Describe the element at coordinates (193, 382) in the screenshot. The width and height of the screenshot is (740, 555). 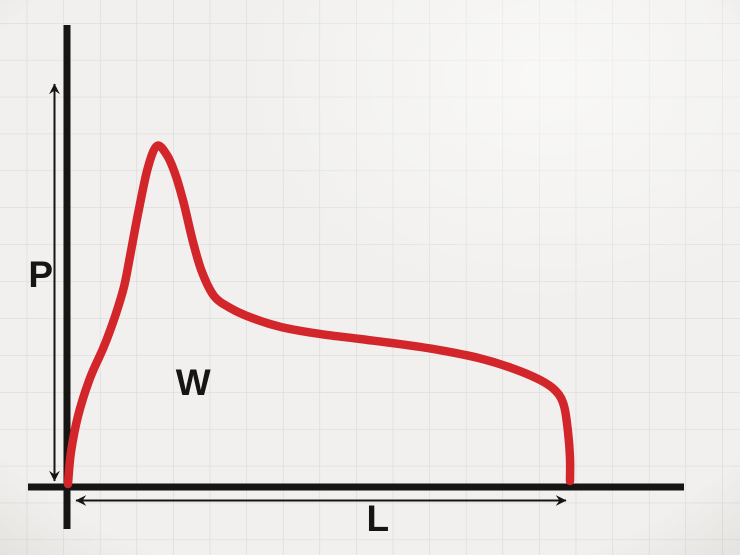
I see `work-area-label: W` at that location.